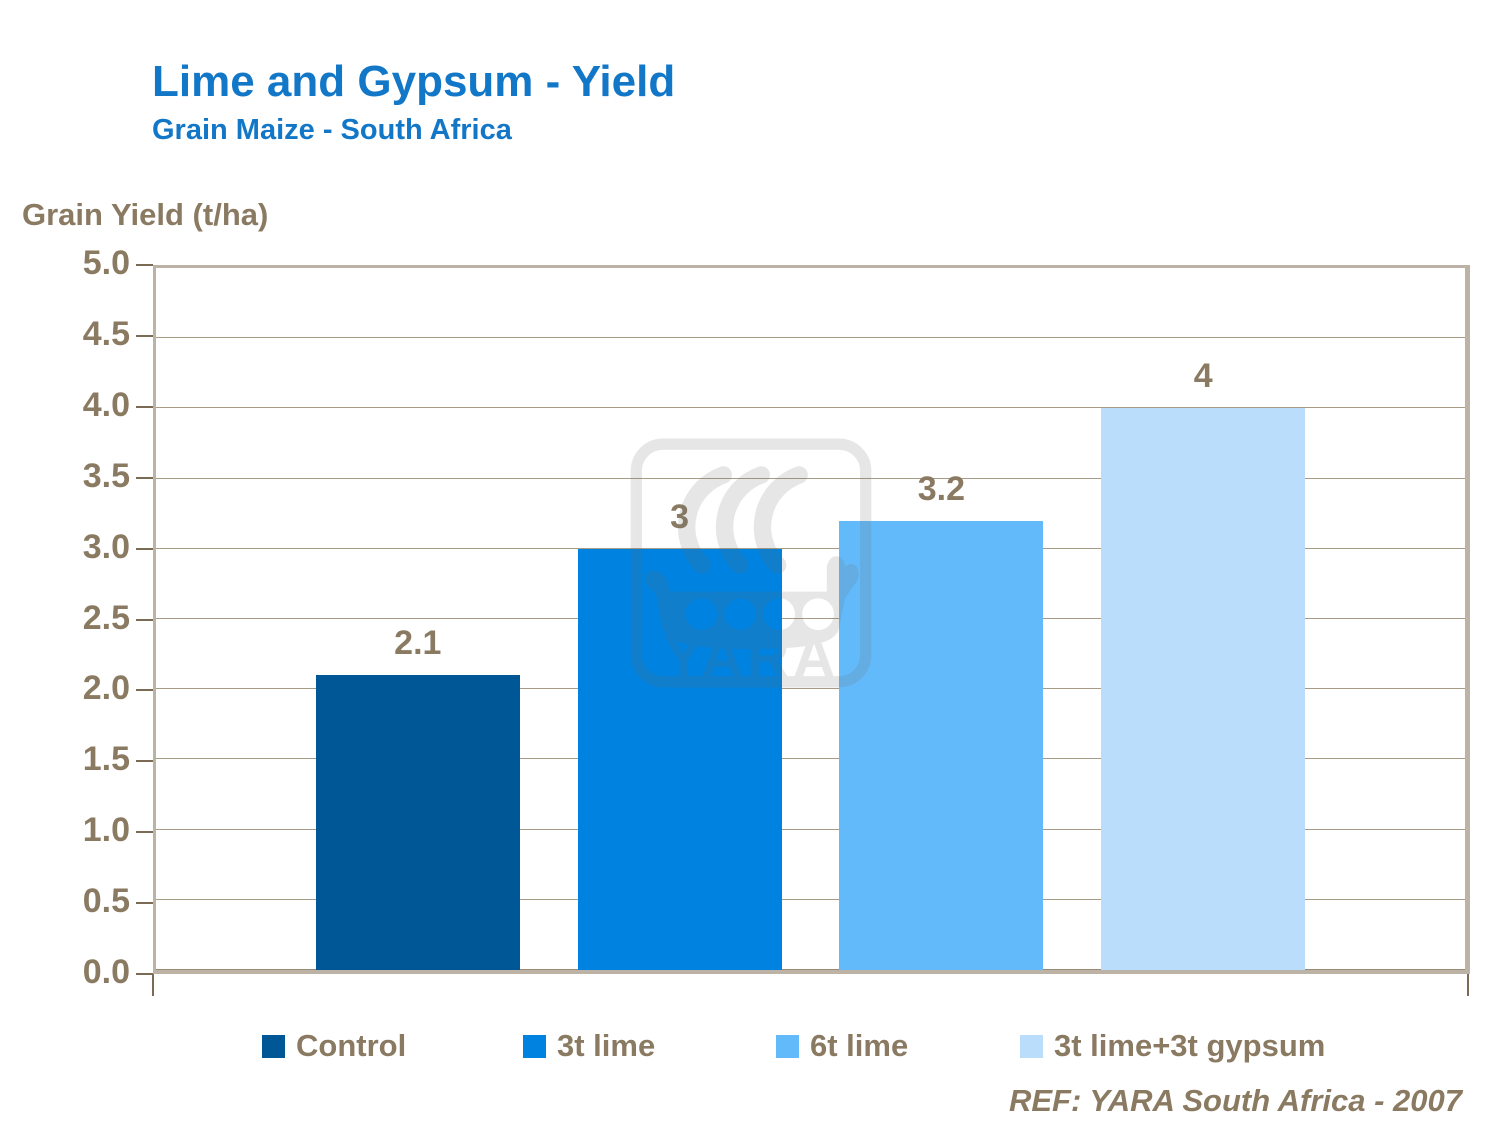  What do you see at coordinates (106, 546) in the screenshot?
I see `y-tick-label-3.0: 3.0` at bounding box center [106, 546].